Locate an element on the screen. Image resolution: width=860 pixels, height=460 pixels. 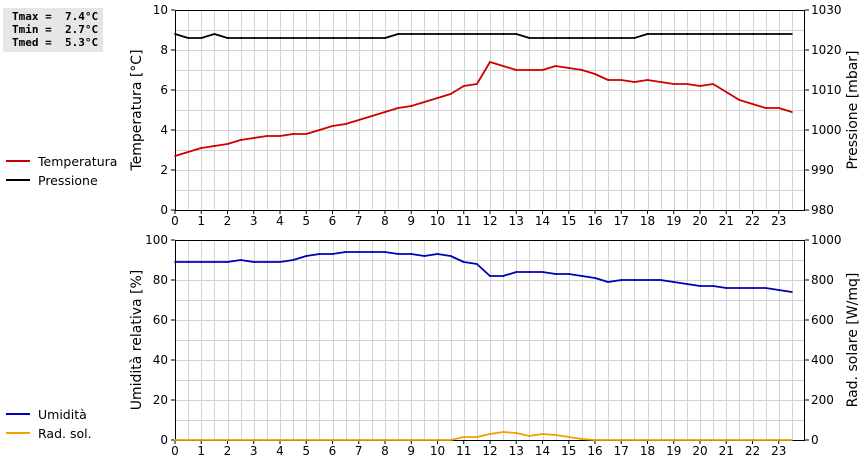
top-x-tick-label: 22 is located at coordinates (752, 221).